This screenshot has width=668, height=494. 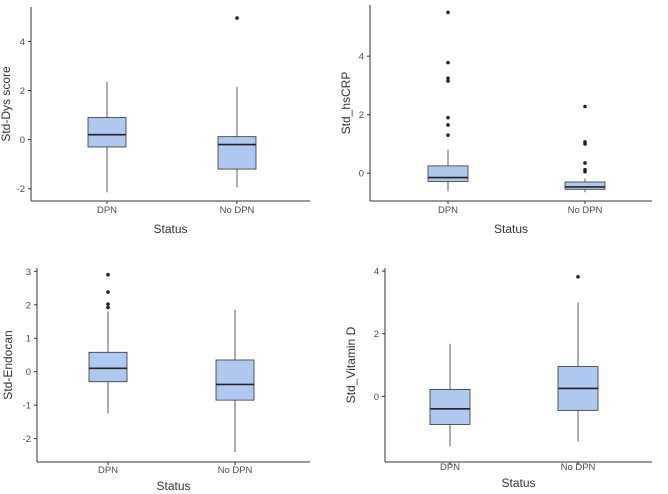 What do you see at coordinates (6, 104) in the screenshot?
I see `y-axis-title: Std-Dys score` at bounding box center [6, 104].